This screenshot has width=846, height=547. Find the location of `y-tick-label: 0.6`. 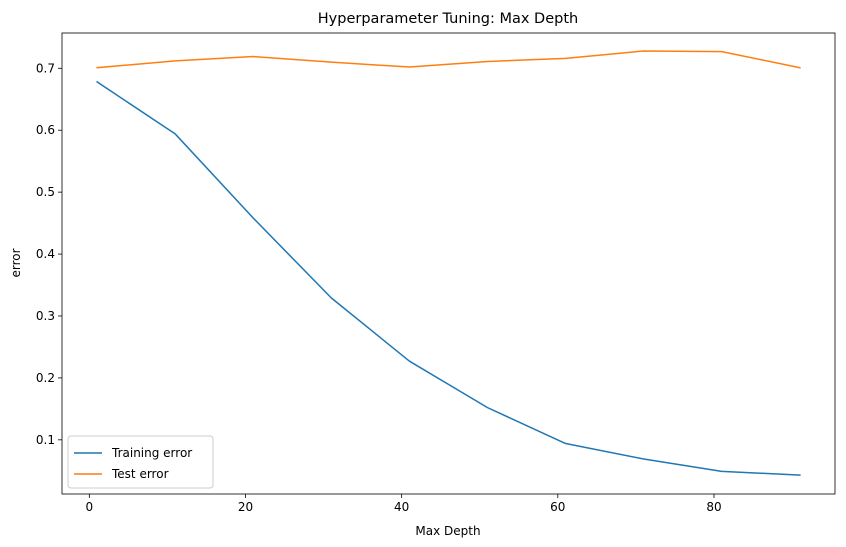

y-tick-label: 0.6 is located at coordinates (45, 130).